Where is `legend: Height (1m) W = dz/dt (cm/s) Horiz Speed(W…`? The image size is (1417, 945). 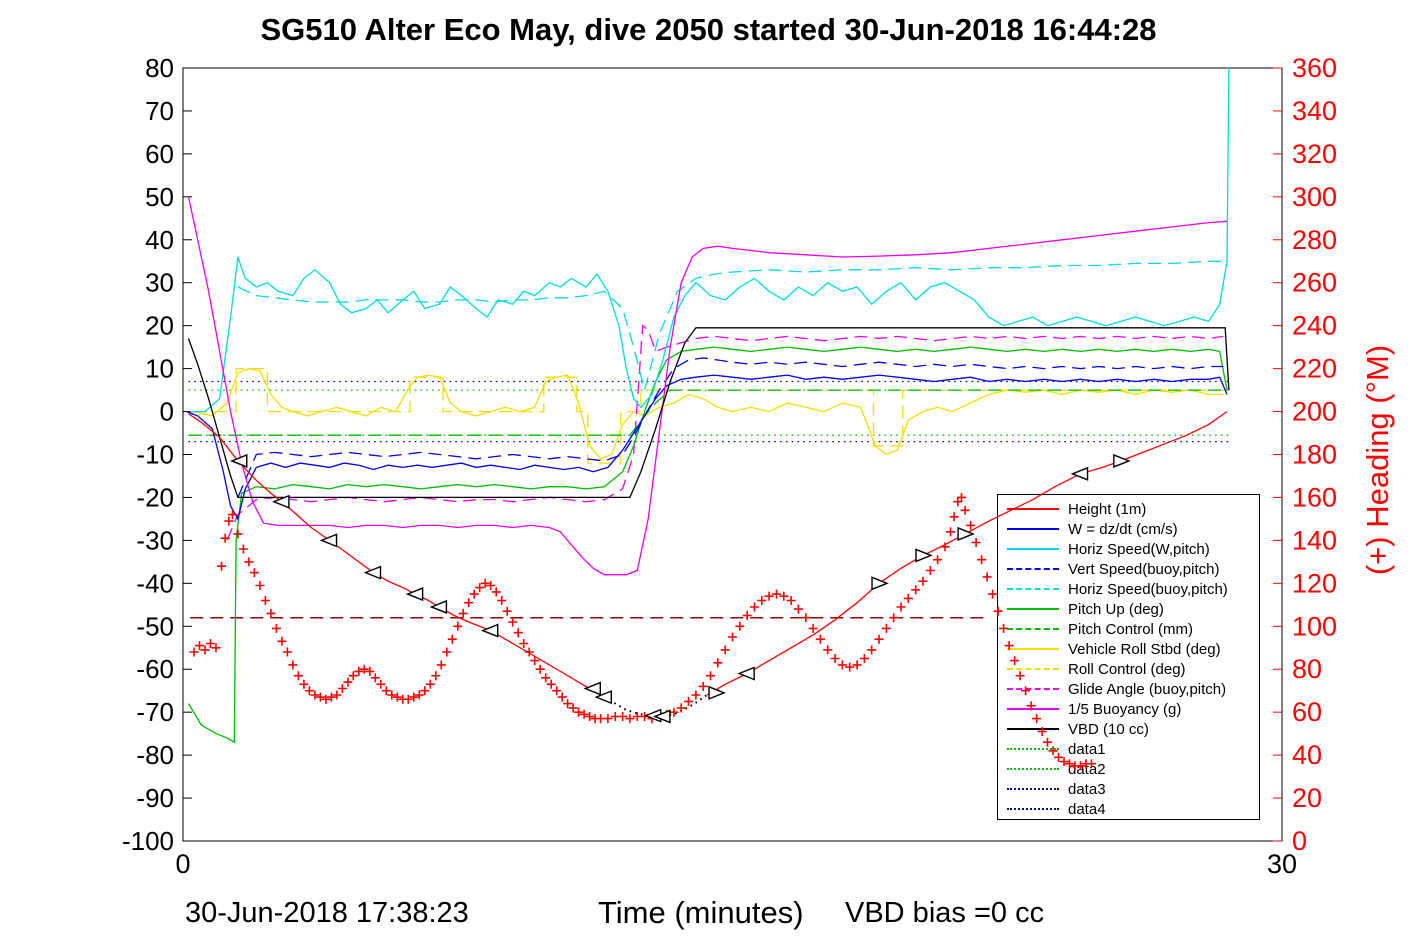 legend: Height (1m) W = dz/dt (cm/s) Horiz Speed(W… is located at coordinates (1128, 657).